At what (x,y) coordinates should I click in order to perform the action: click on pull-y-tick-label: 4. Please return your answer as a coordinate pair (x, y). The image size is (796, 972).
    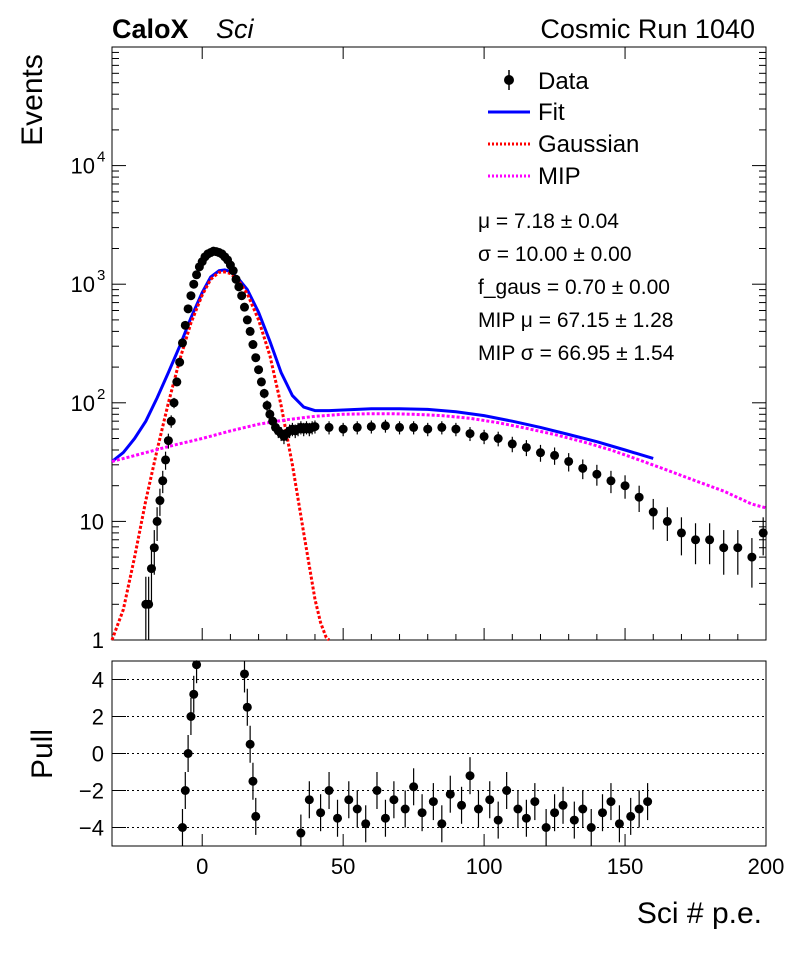
    Looking at the image, I should click on (98, 680).